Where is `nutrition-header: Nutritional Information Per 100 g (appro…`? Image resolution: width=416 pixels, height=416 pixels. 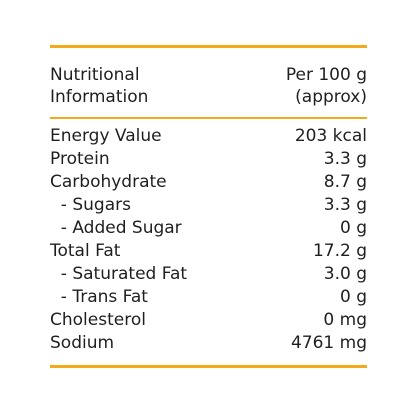
nutrition-header: Nutritional Information Per 100 g (appro… is located at coordinates (208, 86).